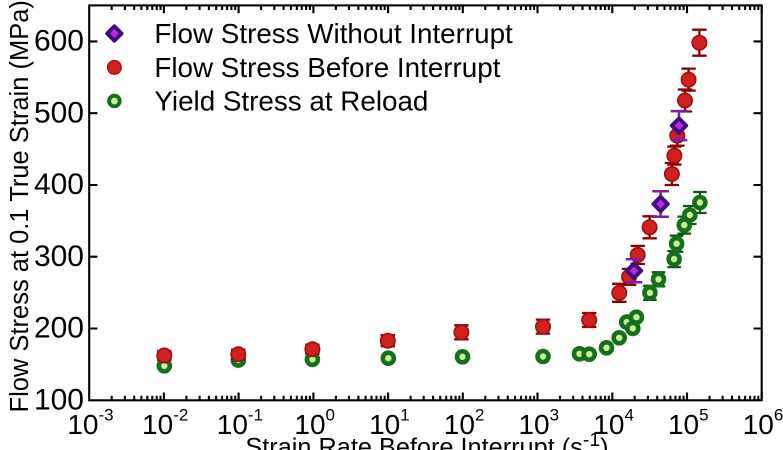 The image size is (783, 450). What do you see at coordinates (291, 101) in the screenshot?
I see `svg-text: Yield Stress at Reload` at bounding box center [291, 101].